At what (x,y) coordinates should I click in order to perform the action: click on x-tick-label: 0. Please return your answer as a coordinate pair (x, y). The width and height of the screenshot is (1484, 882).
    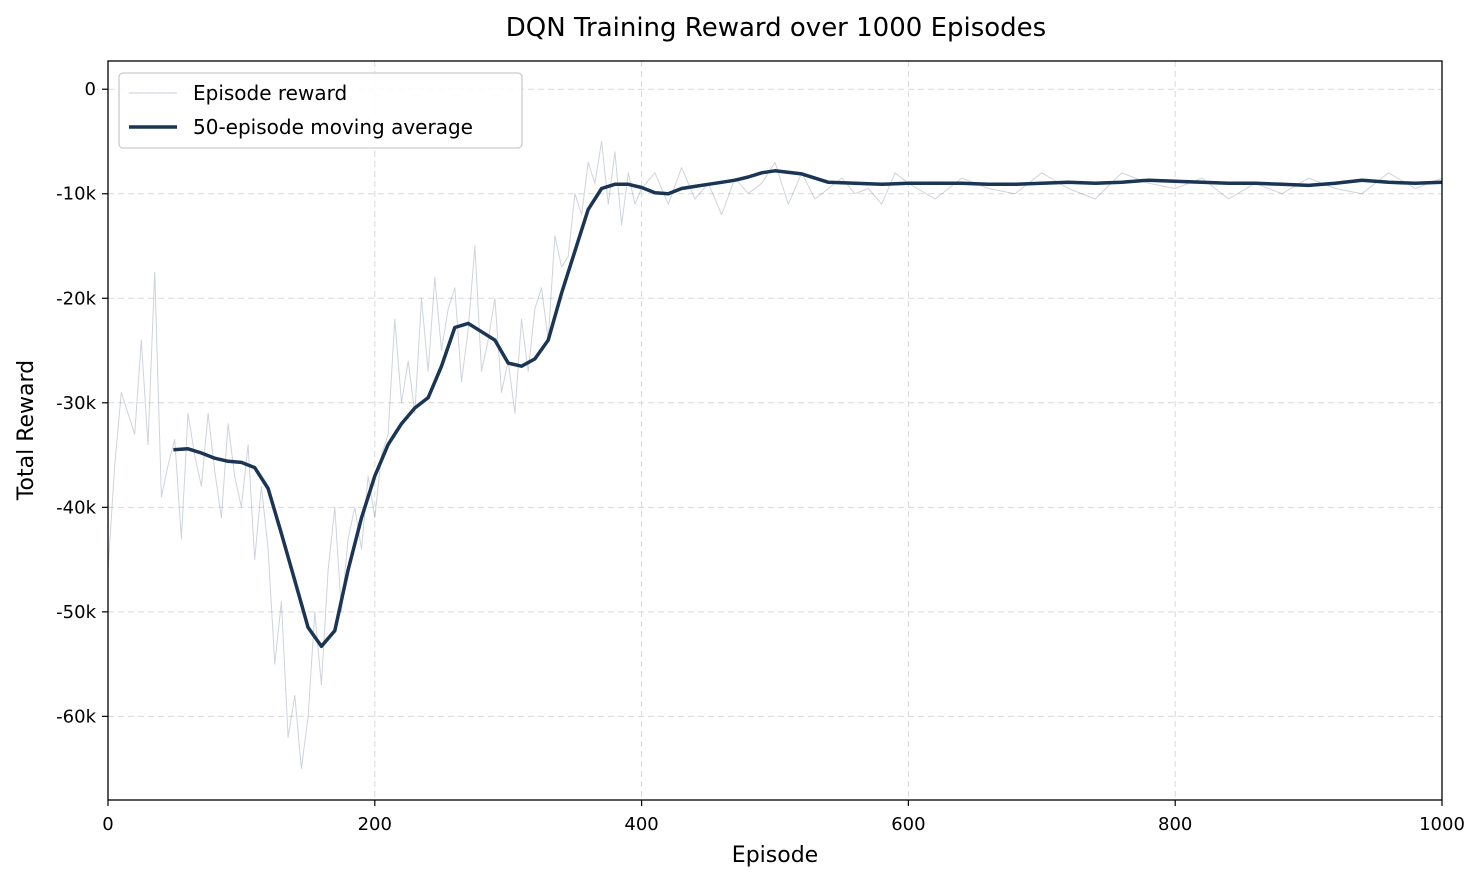
    Looking at the image, I should click on (107, 824).